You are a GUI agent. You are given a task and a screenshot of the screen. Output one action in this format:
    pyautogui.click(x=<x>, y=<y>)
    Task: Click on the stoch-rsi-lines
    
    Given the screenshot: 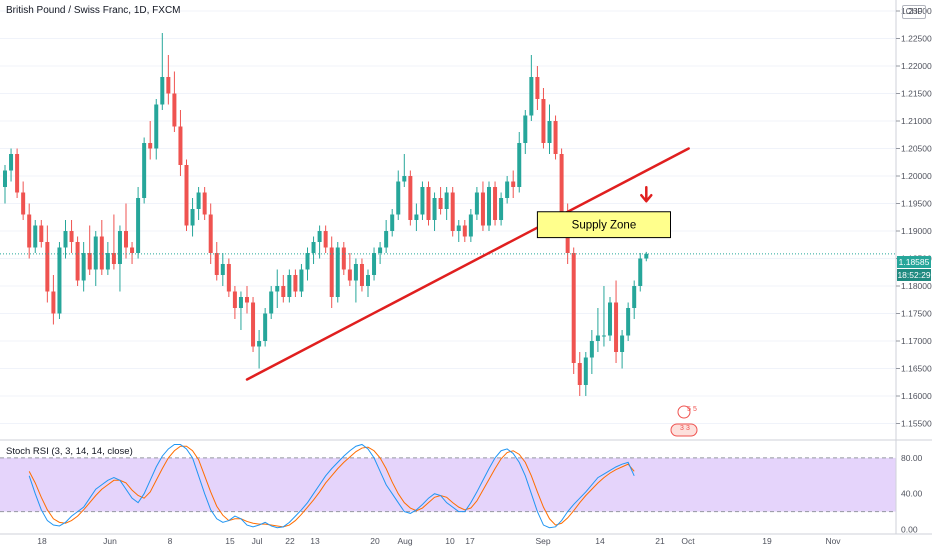 What is the action you would take?
    pyautogui.click(x=331, y=486)
    